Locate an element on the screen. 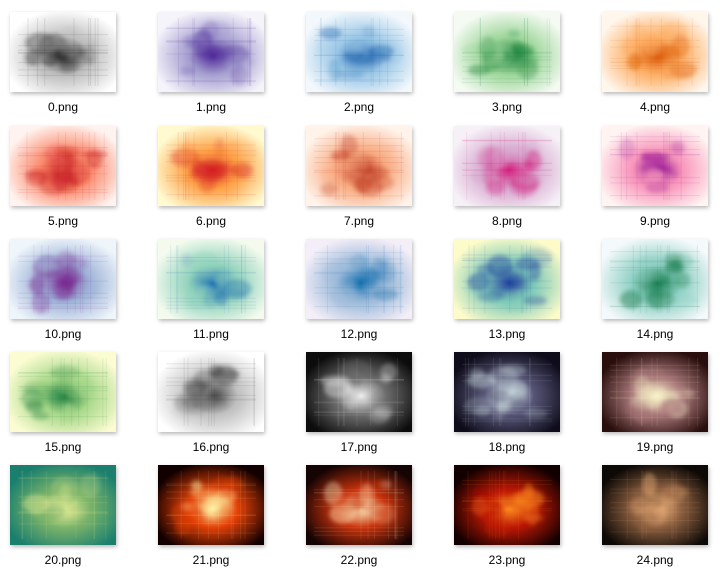  file-item: 4.png is located at coordinates (661, 67).